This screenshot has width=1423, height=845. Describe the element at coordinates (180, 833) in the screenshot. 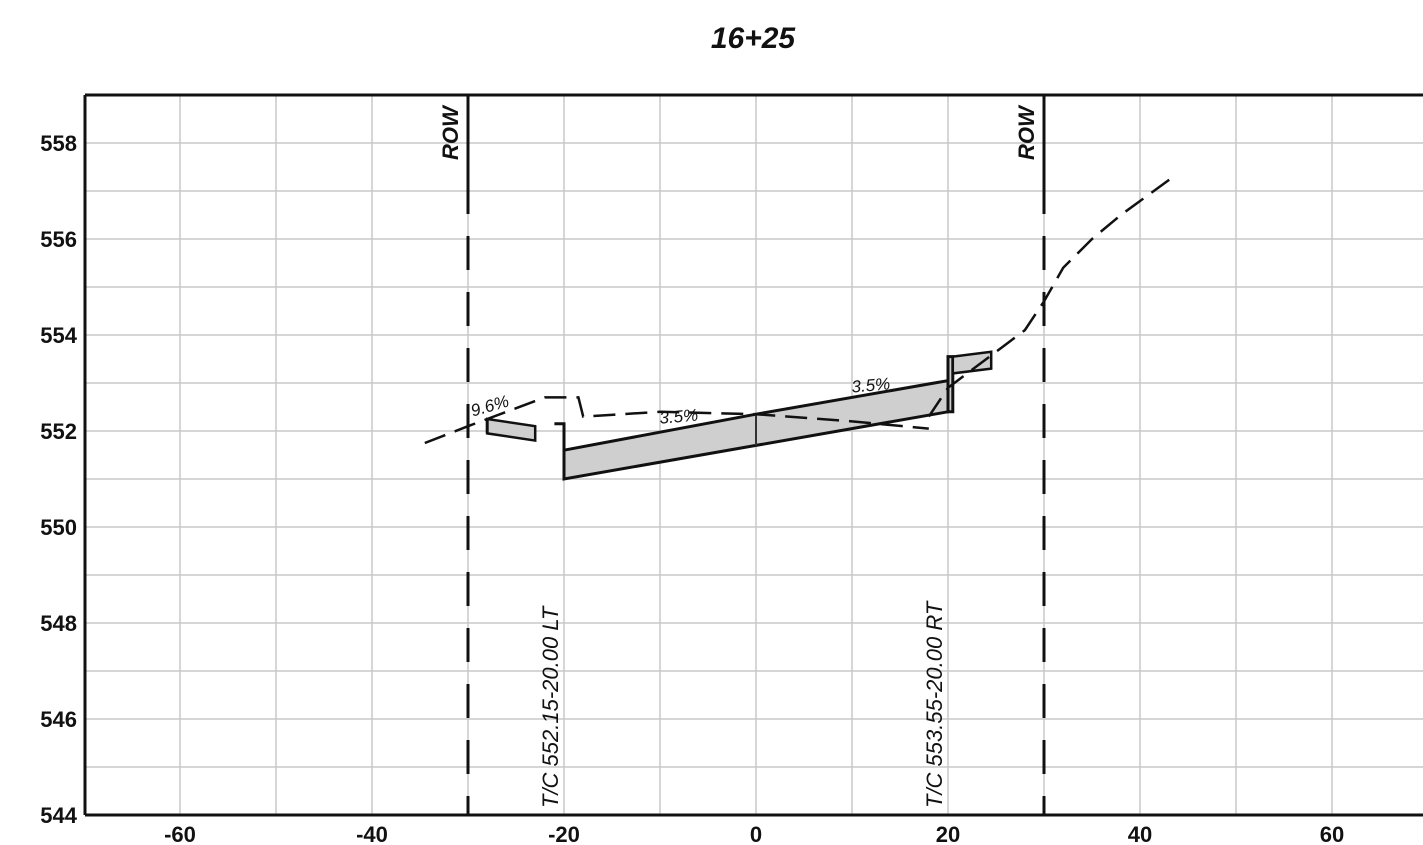

I see `x-tick-label: -60` at that location.